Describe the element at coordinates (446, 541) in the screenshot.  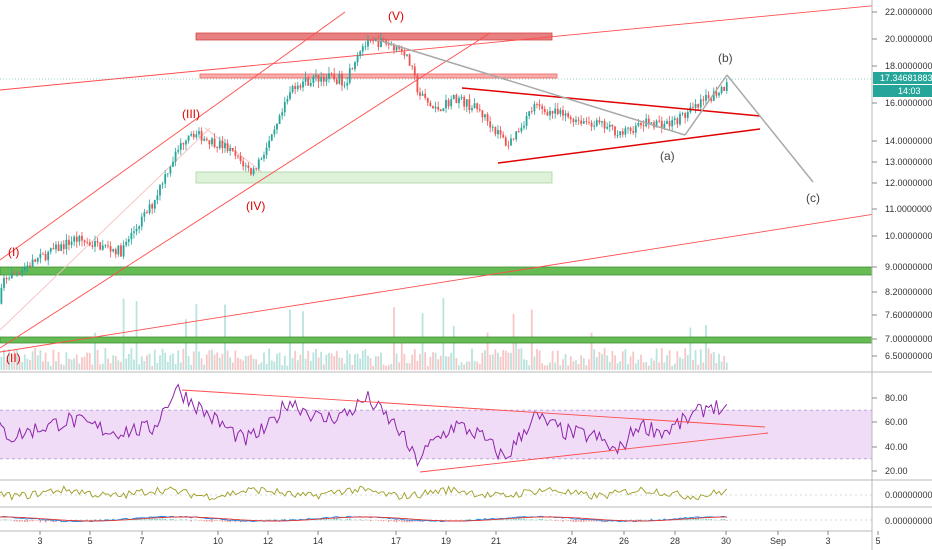
I see `time-tick-label: 19` at that location.